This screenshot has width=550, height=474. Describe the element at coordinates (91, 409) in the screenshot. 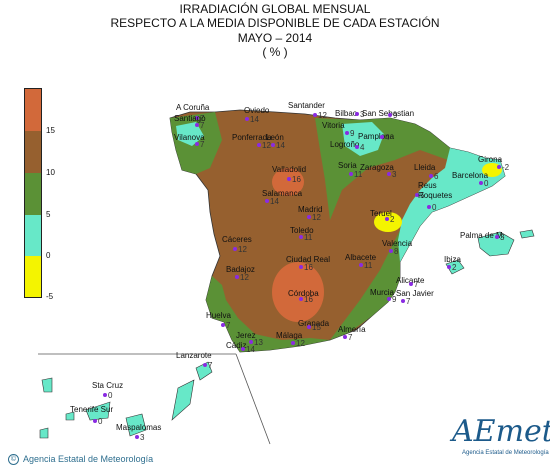

I see `station-name: Tenerife Sur` at that location.